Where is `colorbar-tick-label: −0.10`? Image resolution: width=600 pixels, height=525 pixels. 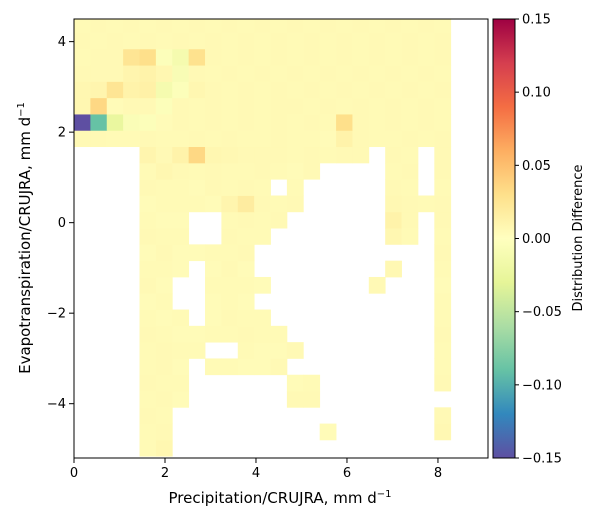 colorbar-tick-label: −0.10 is located at coordinates (542, 385).